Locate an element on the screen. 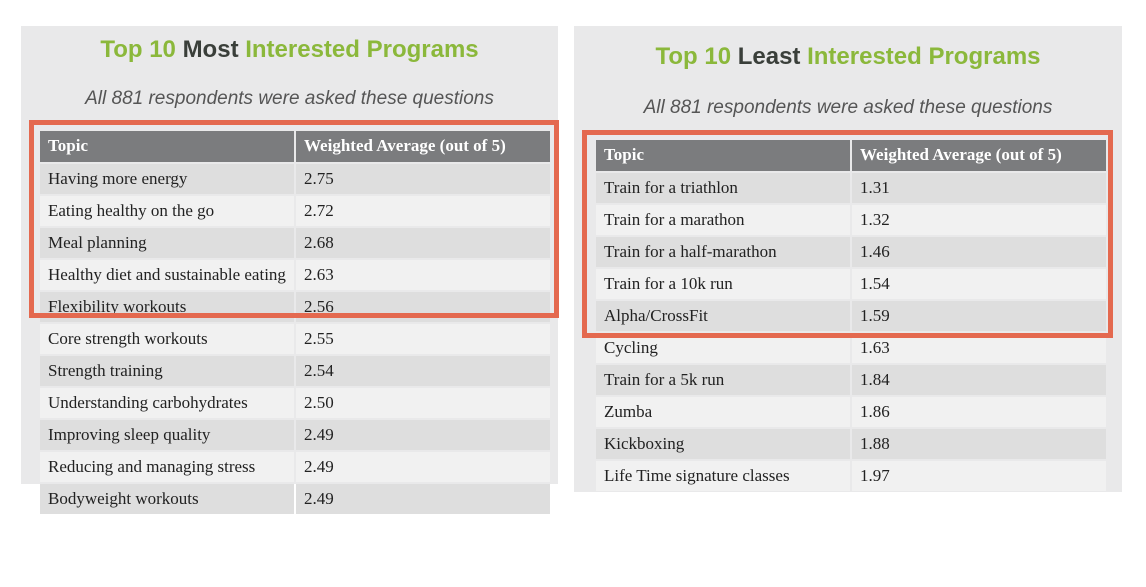 This screenshot has width=1146, height=587. average-cell: 1.88 is located at coordinates (979, 444).